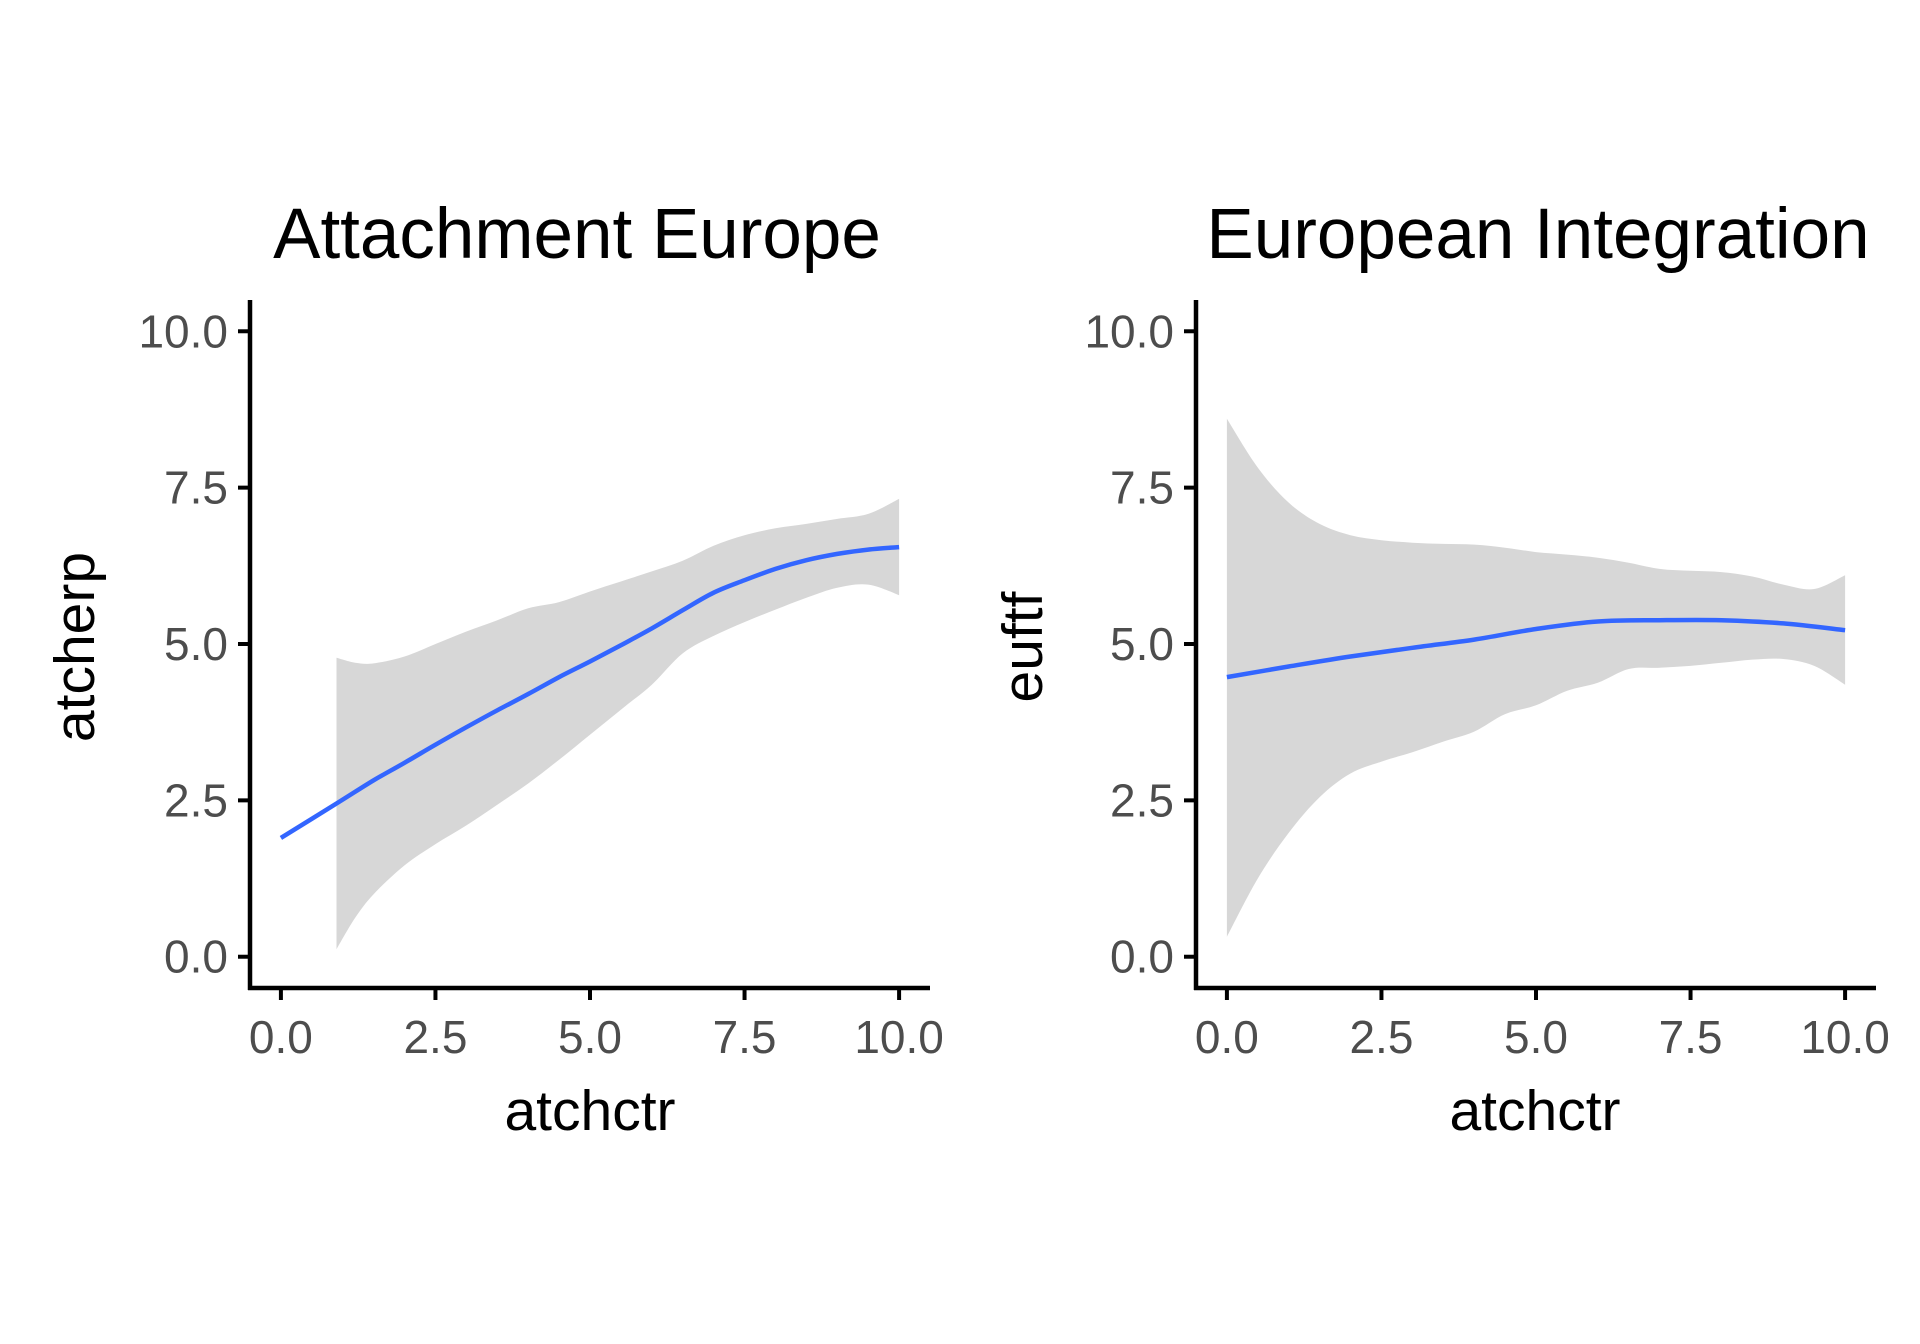  I want to click on y-axis-title: euftf, so click(1023, 646).